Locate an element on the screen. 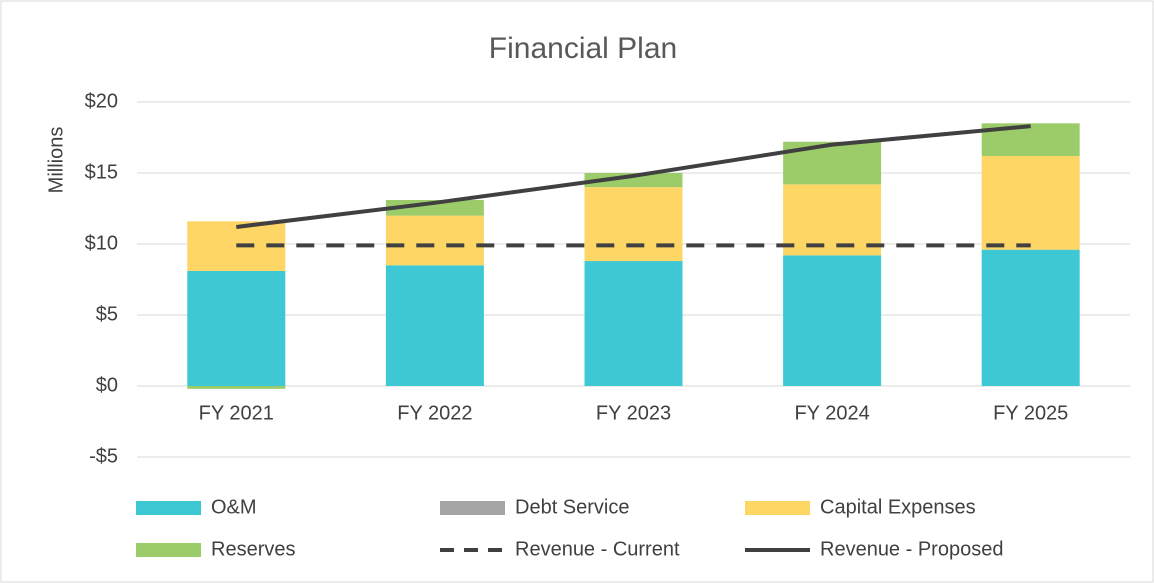 Image resolution: width=1154 pixels, height=583 pixels. legend-label: Reserves is located at coordinates (253, 549).